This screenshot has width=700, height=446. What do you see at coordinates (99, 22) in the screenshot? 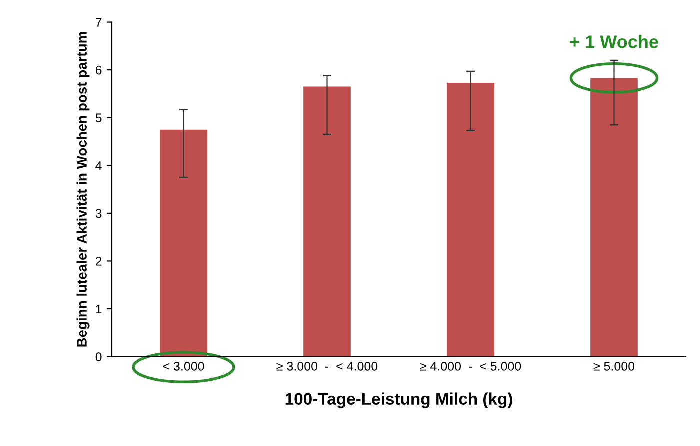
I see `y-tick-label: 7` at bounding box center [99, 22].